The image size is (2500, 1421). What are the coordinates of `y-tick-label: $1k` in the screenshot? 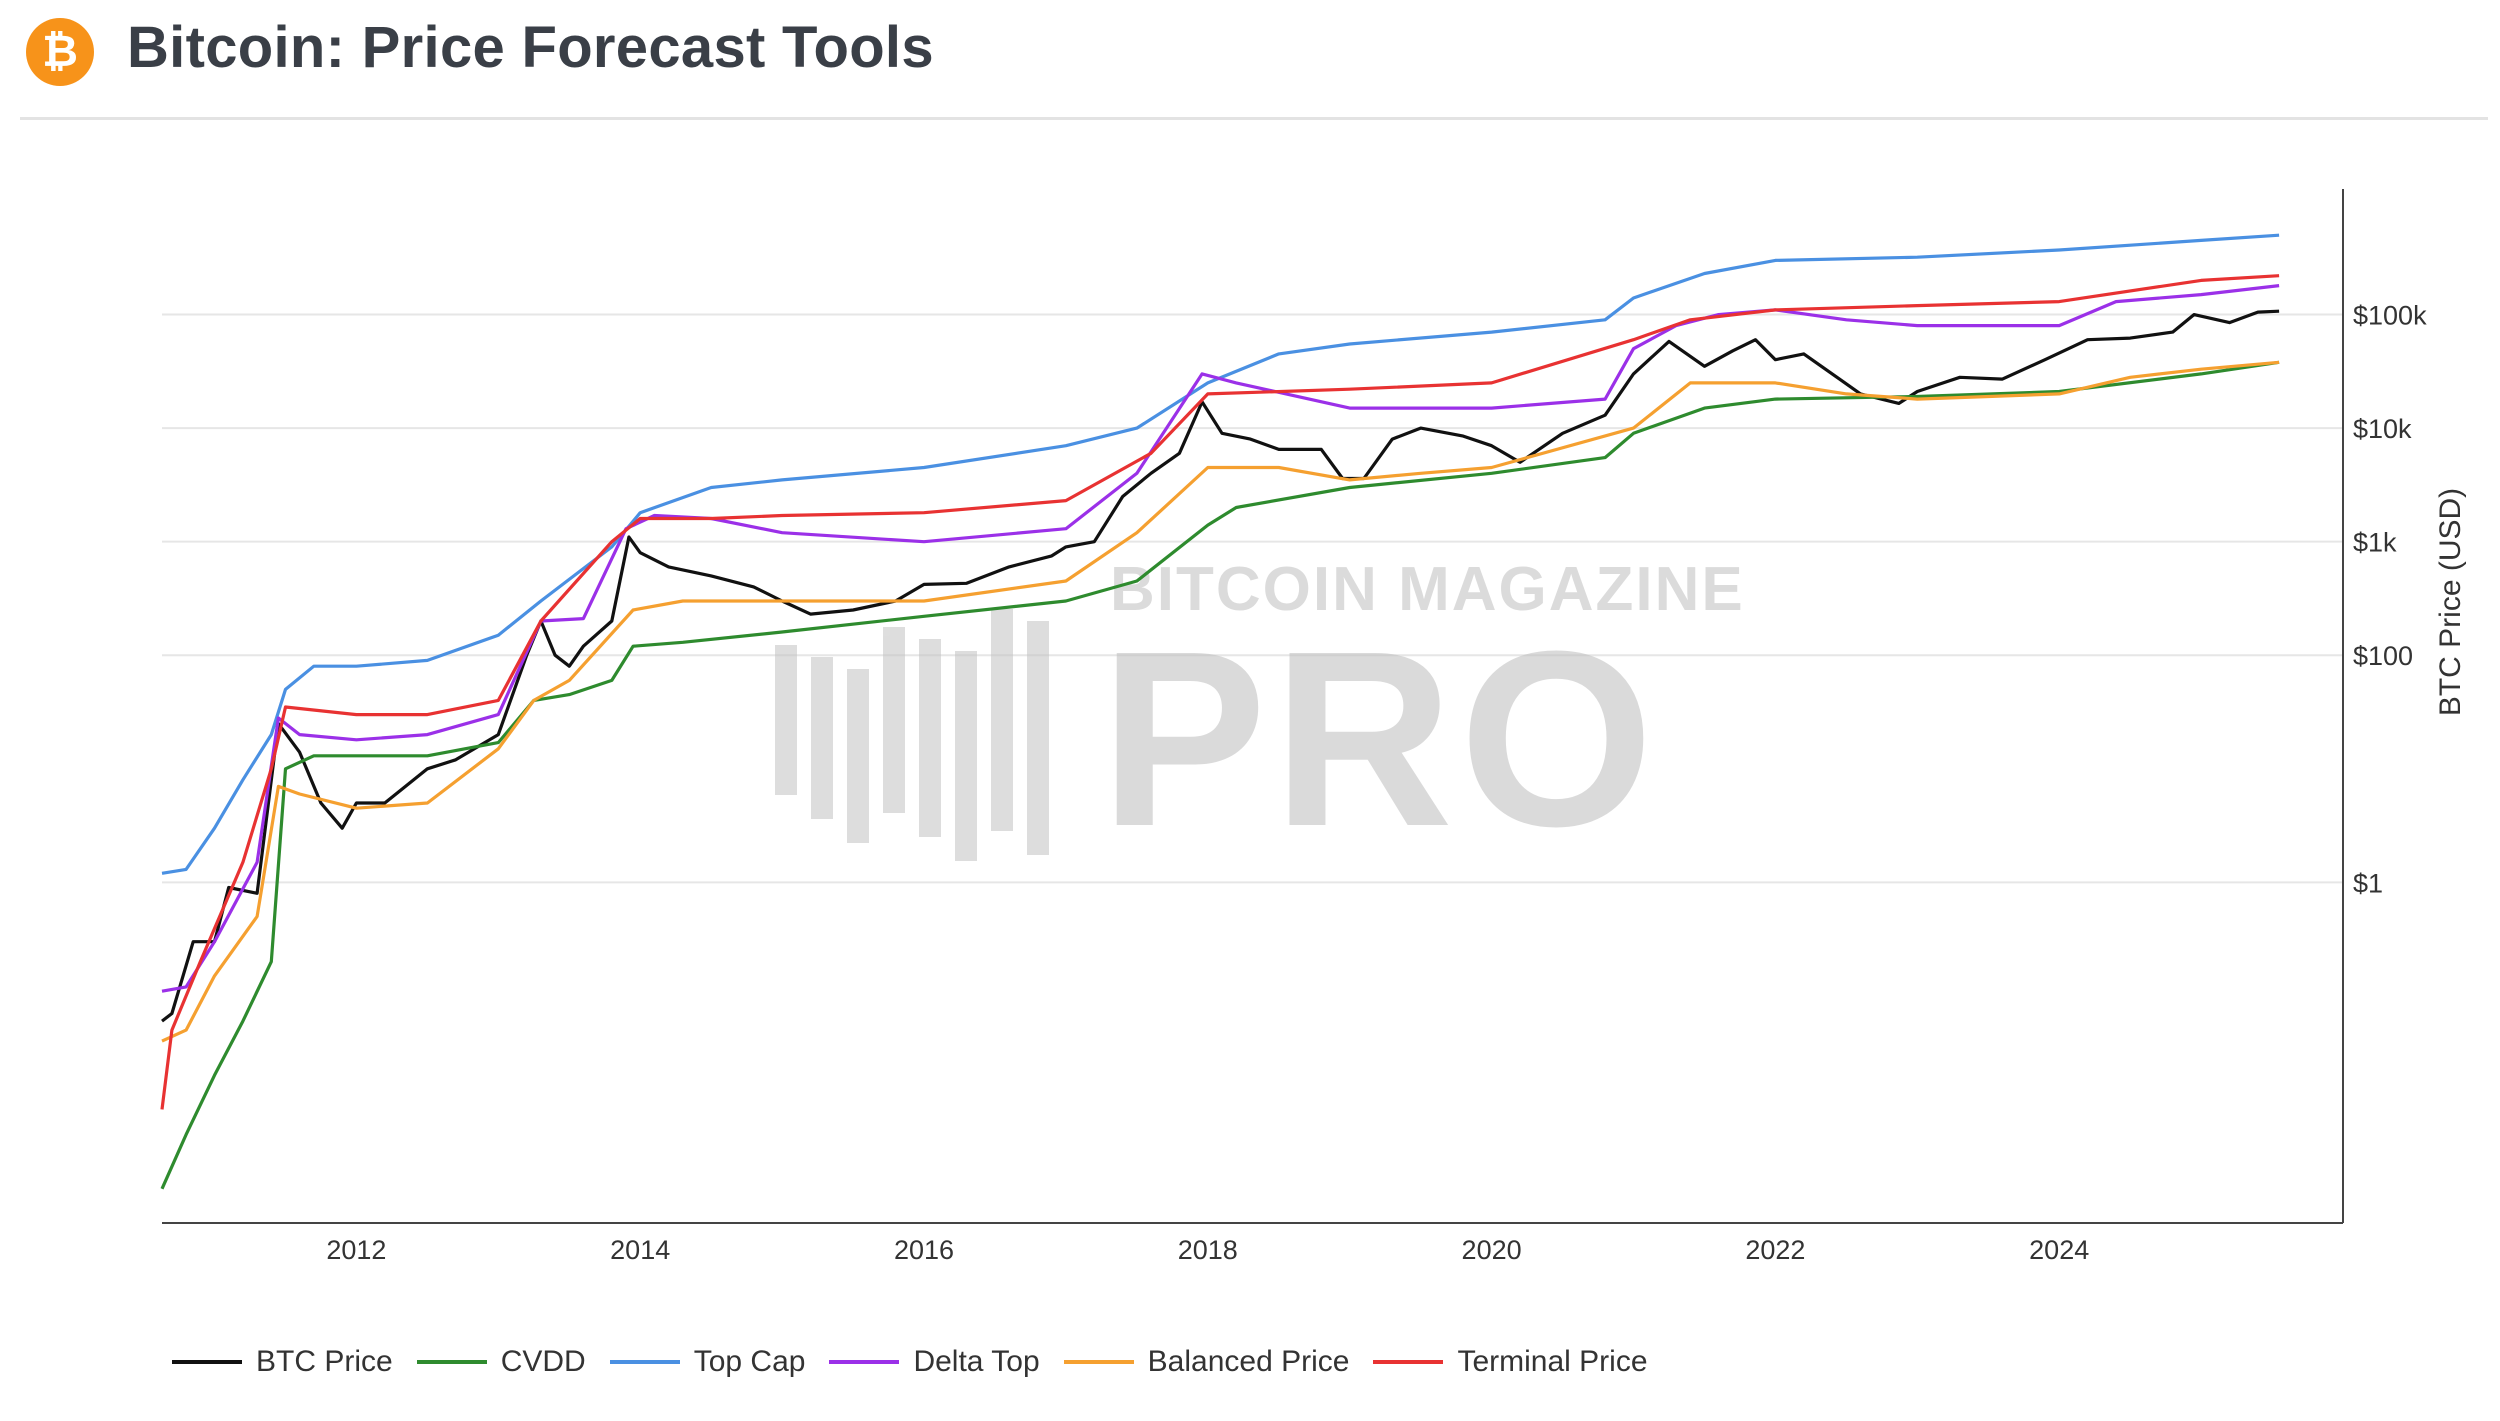 It's located at (2375, 543).